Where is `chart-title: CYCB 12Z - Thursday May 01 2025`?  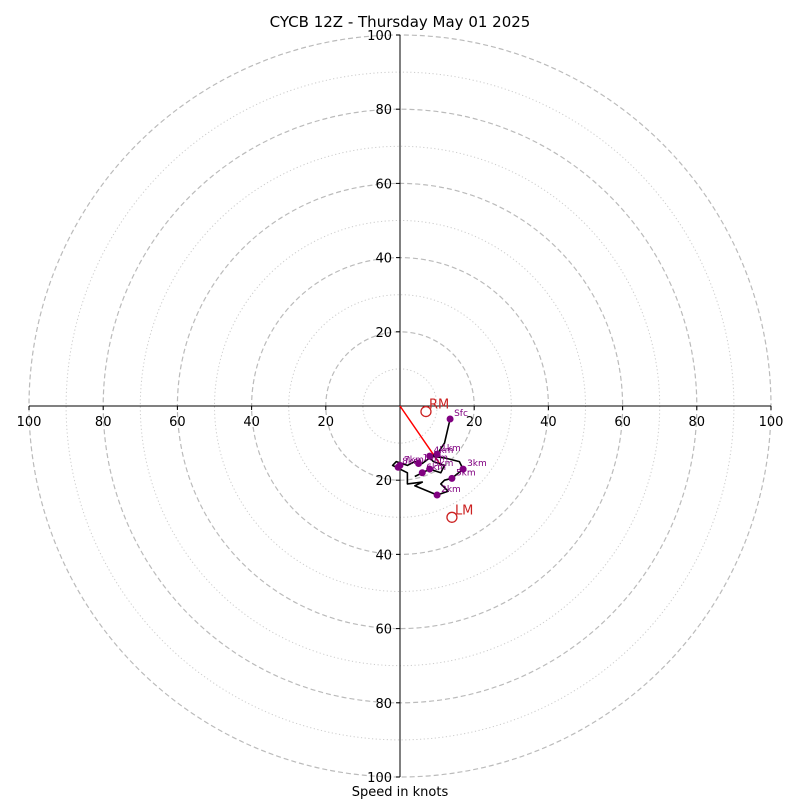 chart-title: CYCB 12Z - Thursday May 01 2025 is located at coordinates (400, 22).